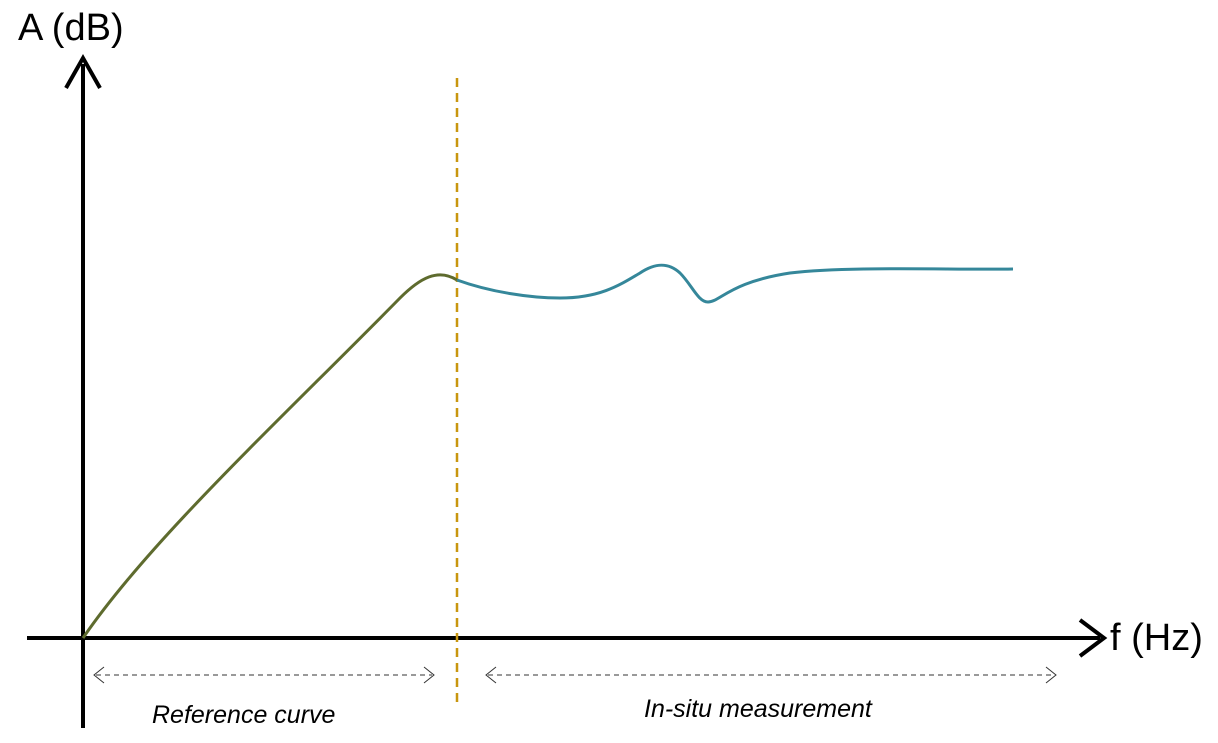 The width and height of the screenshot is (1218, 743). I want to click on x-axis-label: f (Hz), so click(1156, 638).